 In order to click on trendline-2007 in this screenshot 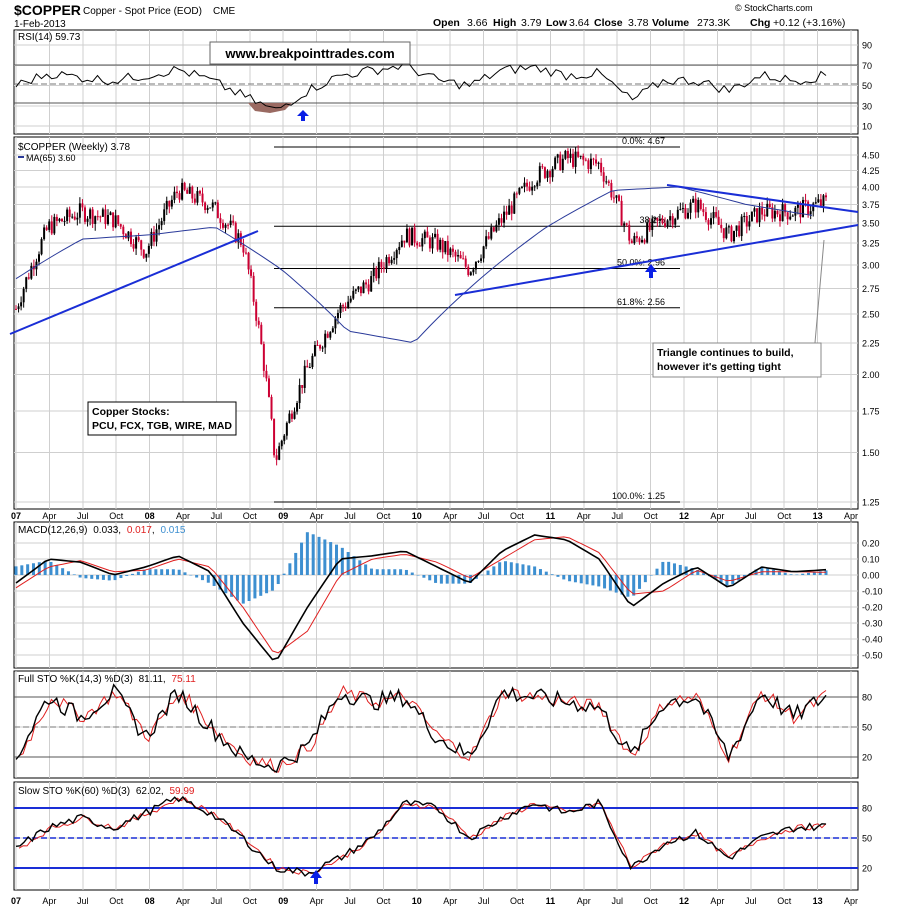, I will do `click(134, 282)`.